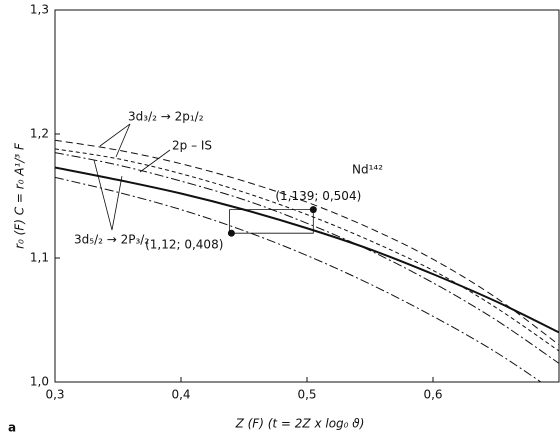 This screenshot has width=560, height=438. Describe the element at coordinates (180, 395) in the screenshot. I see `x-tick-label: 0,4` at that location.